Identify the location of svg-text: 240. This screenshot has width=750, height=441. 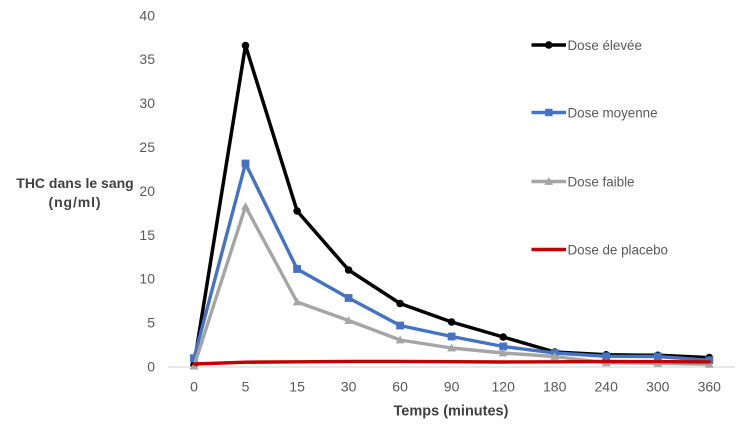
(607, 387).